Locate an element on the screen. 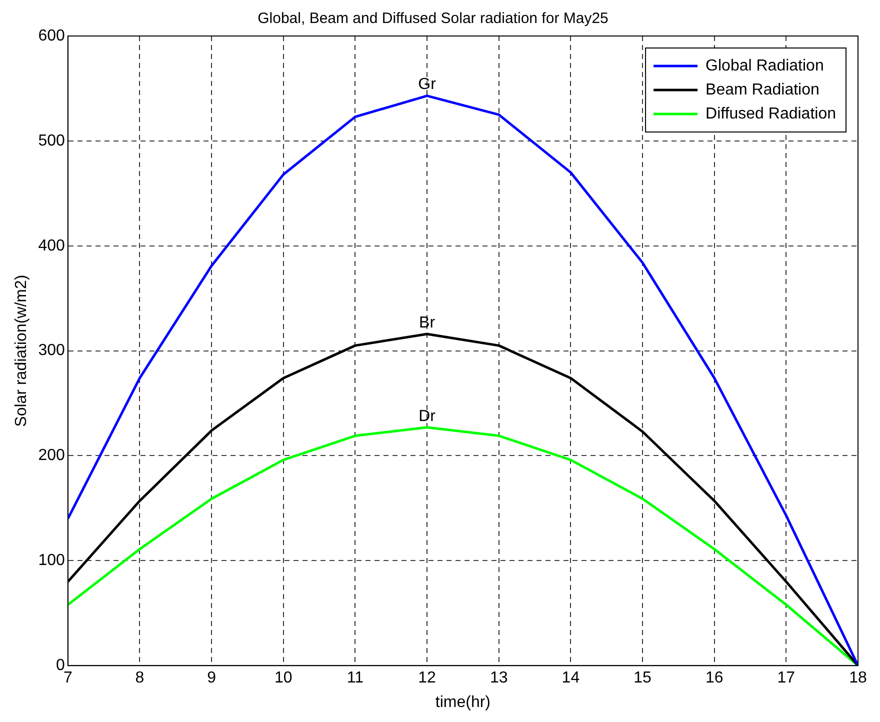  x-tick-label: 15 is located at coordinates (643, 678).